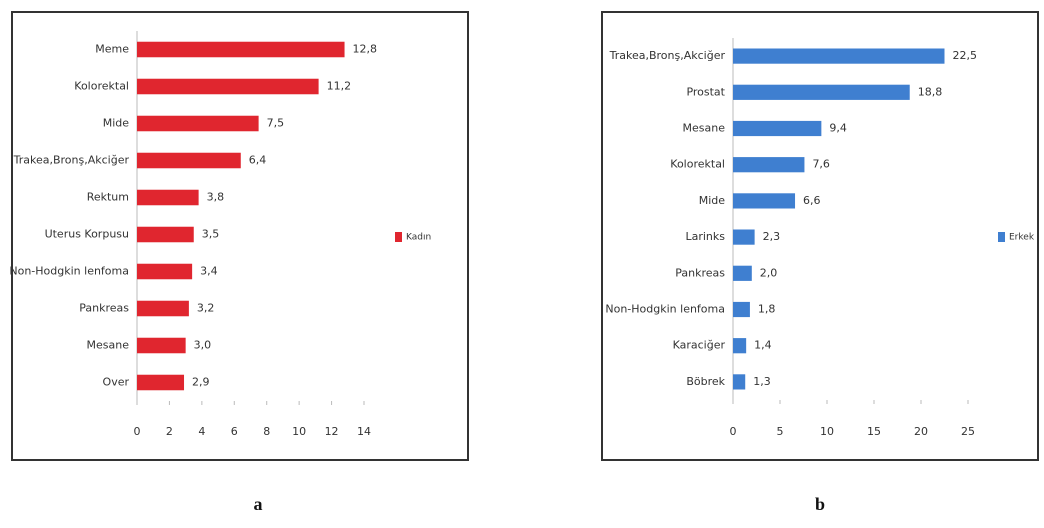 The width and height of the screenshot is (1044, 528). I want to click on value-label: 2,0, so click(769, 272).